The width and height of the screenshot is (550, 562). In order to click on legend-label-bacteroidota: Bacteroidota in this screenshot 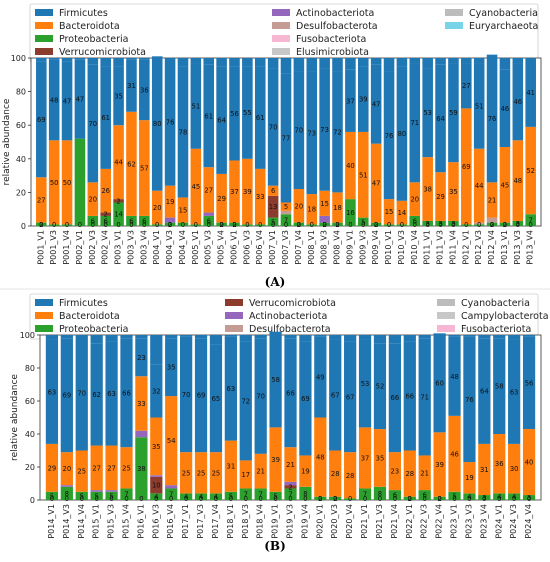, I will do `click(89, 316)`.